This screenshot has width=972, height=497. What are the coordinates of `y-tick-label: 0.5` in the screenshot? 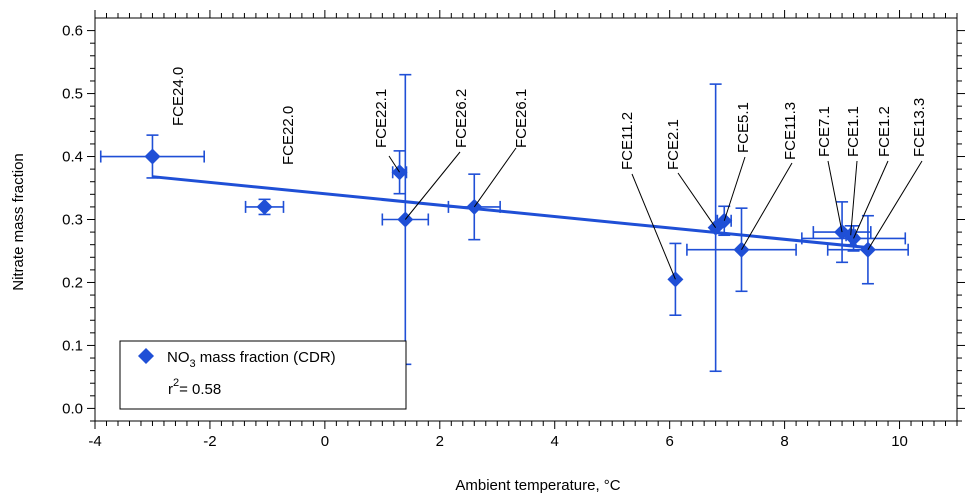 It's located at (72, 94).